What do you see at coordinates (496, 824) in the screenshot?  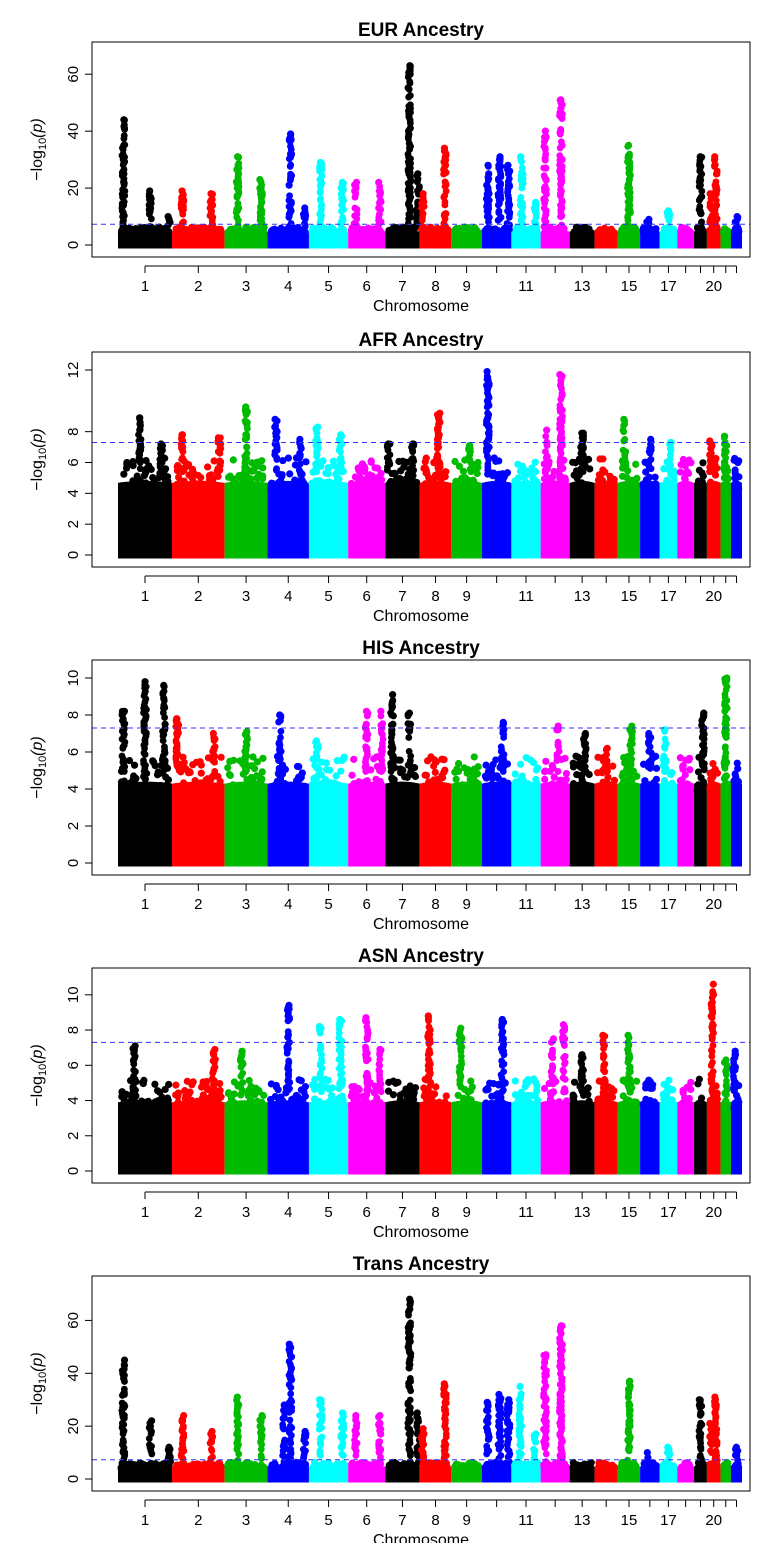 I see `chromosome-10-bulk` at bounding box center [496, 824].